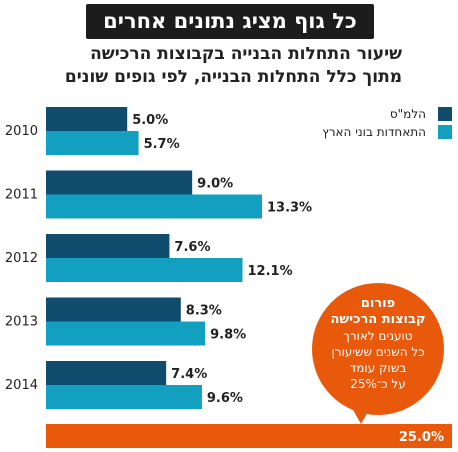  Describe the element at coordinates (144, 270) in the screenshot. I see `bar-s2-2012` at that location.